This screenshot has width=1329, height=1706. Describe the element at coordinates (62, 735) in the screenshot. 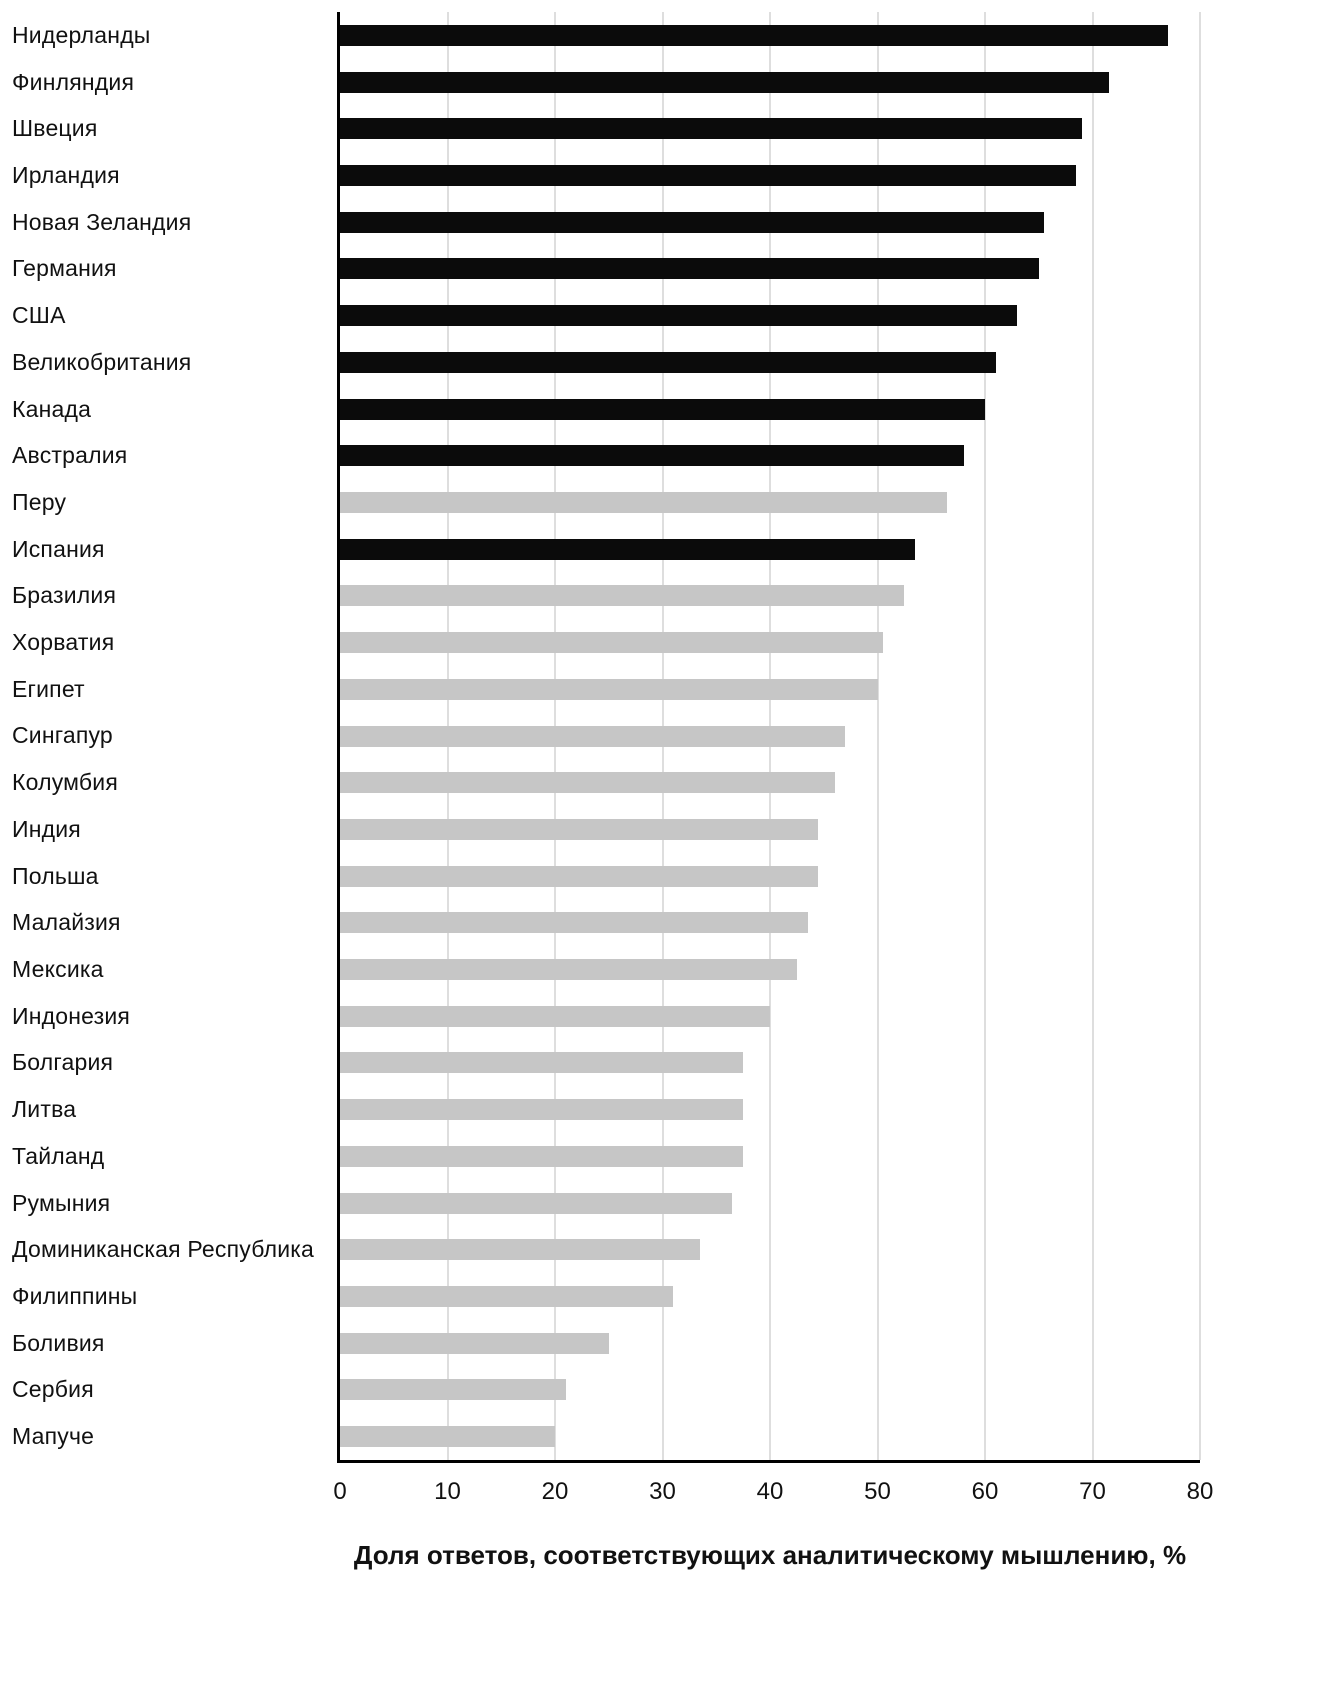

I see `category-label: Сингапур` at that location.